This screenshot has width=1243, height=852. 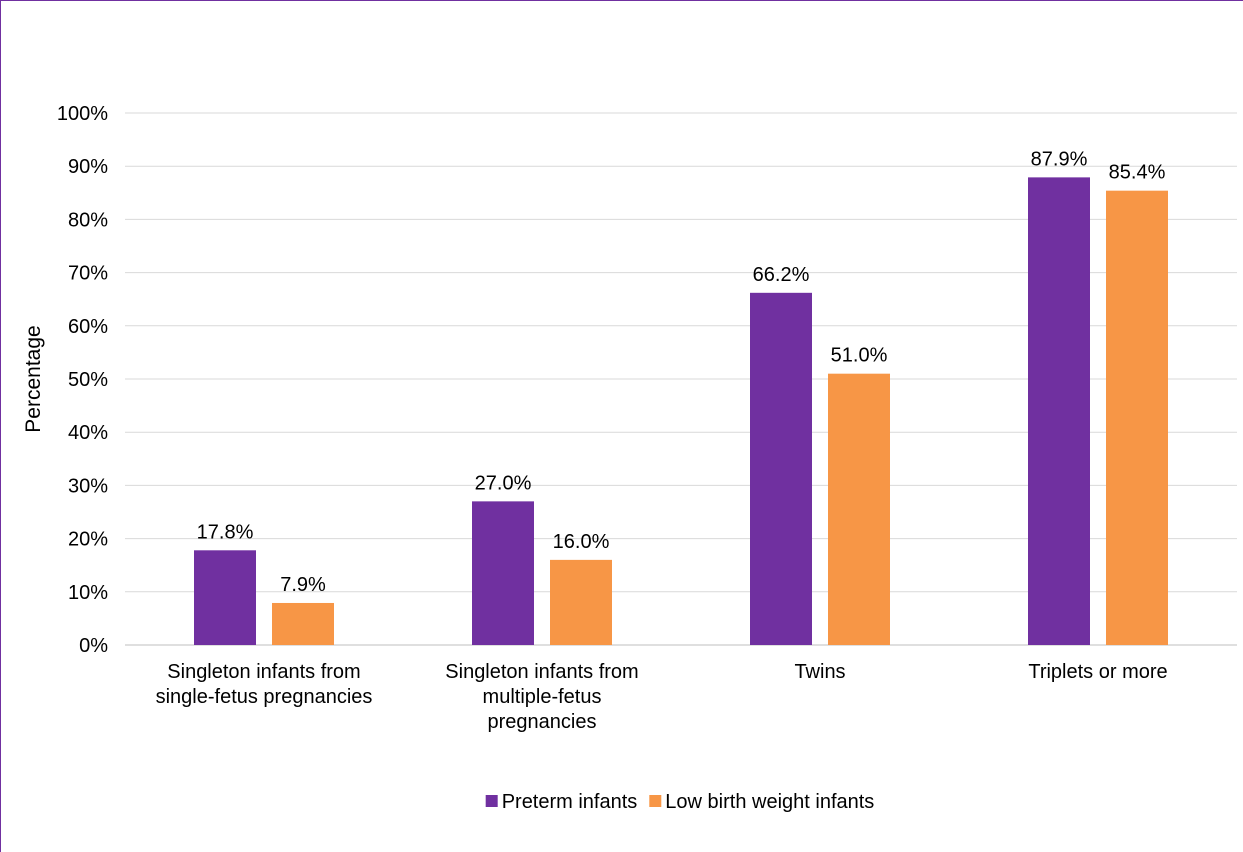 What do you see at coordinates (303, 585) in the screenshot?
I see `data-label: 7.9%` at bounding box center [303, 585].